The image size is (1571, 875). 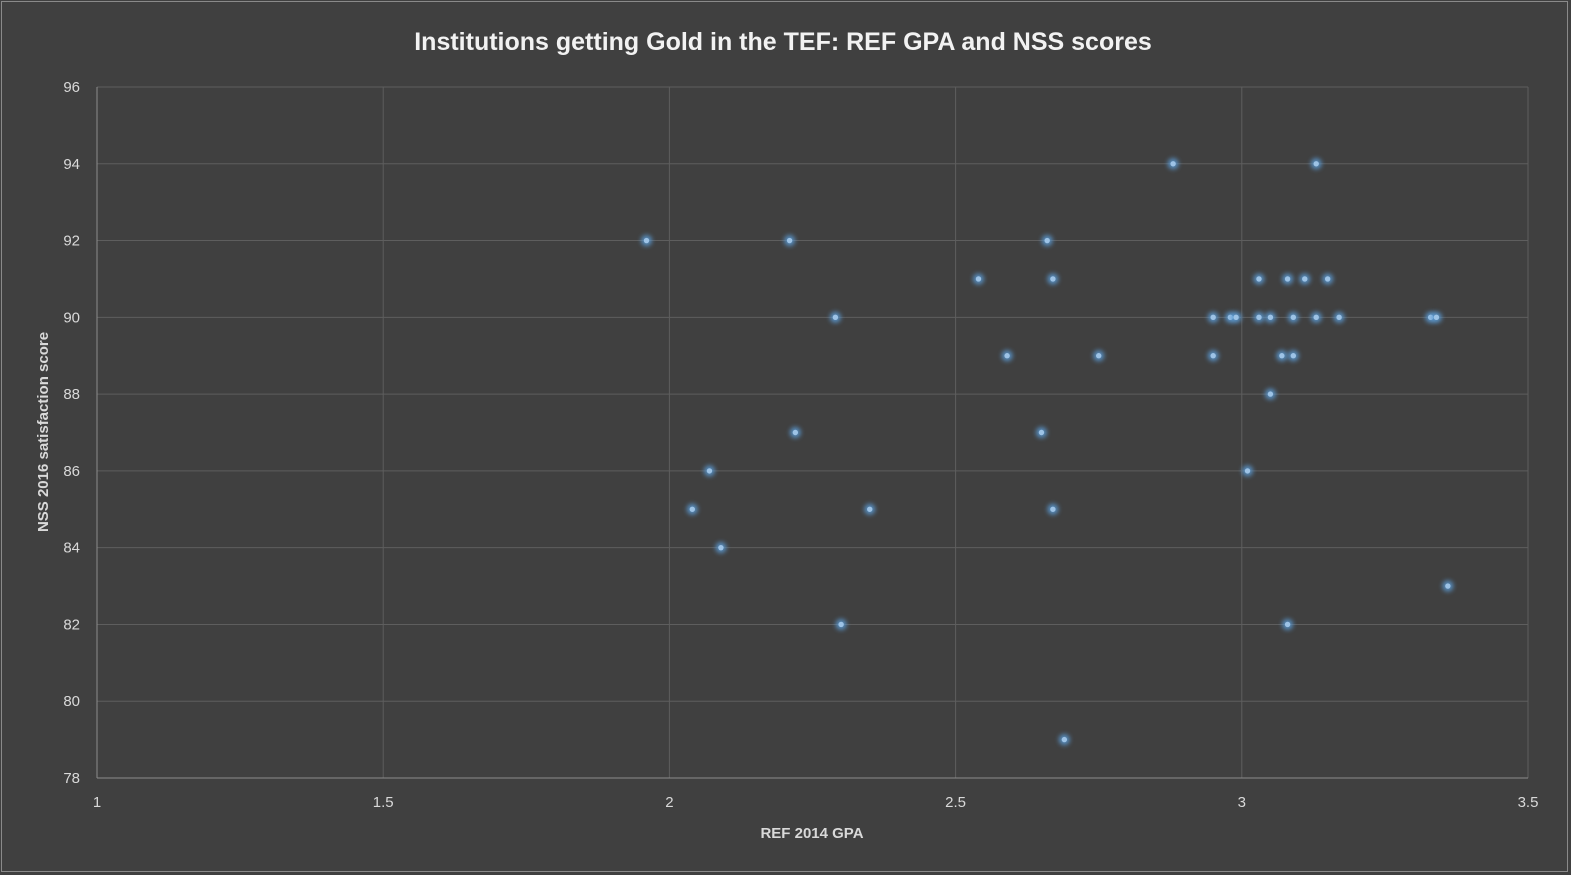 I want to click on y-tick-label: 84, so click(x=71, y=548).